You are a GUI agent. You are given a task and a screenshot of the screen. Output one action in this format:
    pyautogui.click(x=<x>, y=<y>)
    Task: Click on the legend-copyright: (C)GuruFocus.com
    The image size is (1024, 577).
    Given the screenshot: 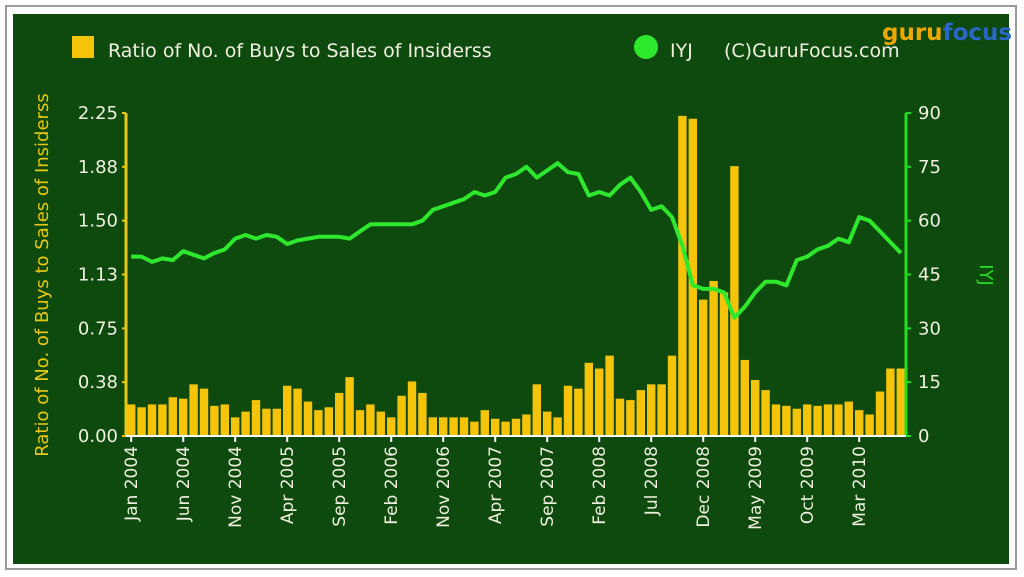 What is the action you would take?
    pyautogui.click(x=812, y=51)
    